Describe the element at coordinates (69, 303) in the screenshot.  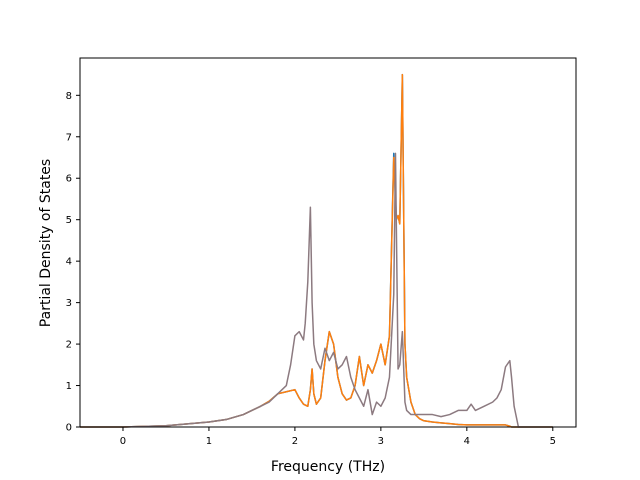
I see `y-tick-label: 3` at that location.